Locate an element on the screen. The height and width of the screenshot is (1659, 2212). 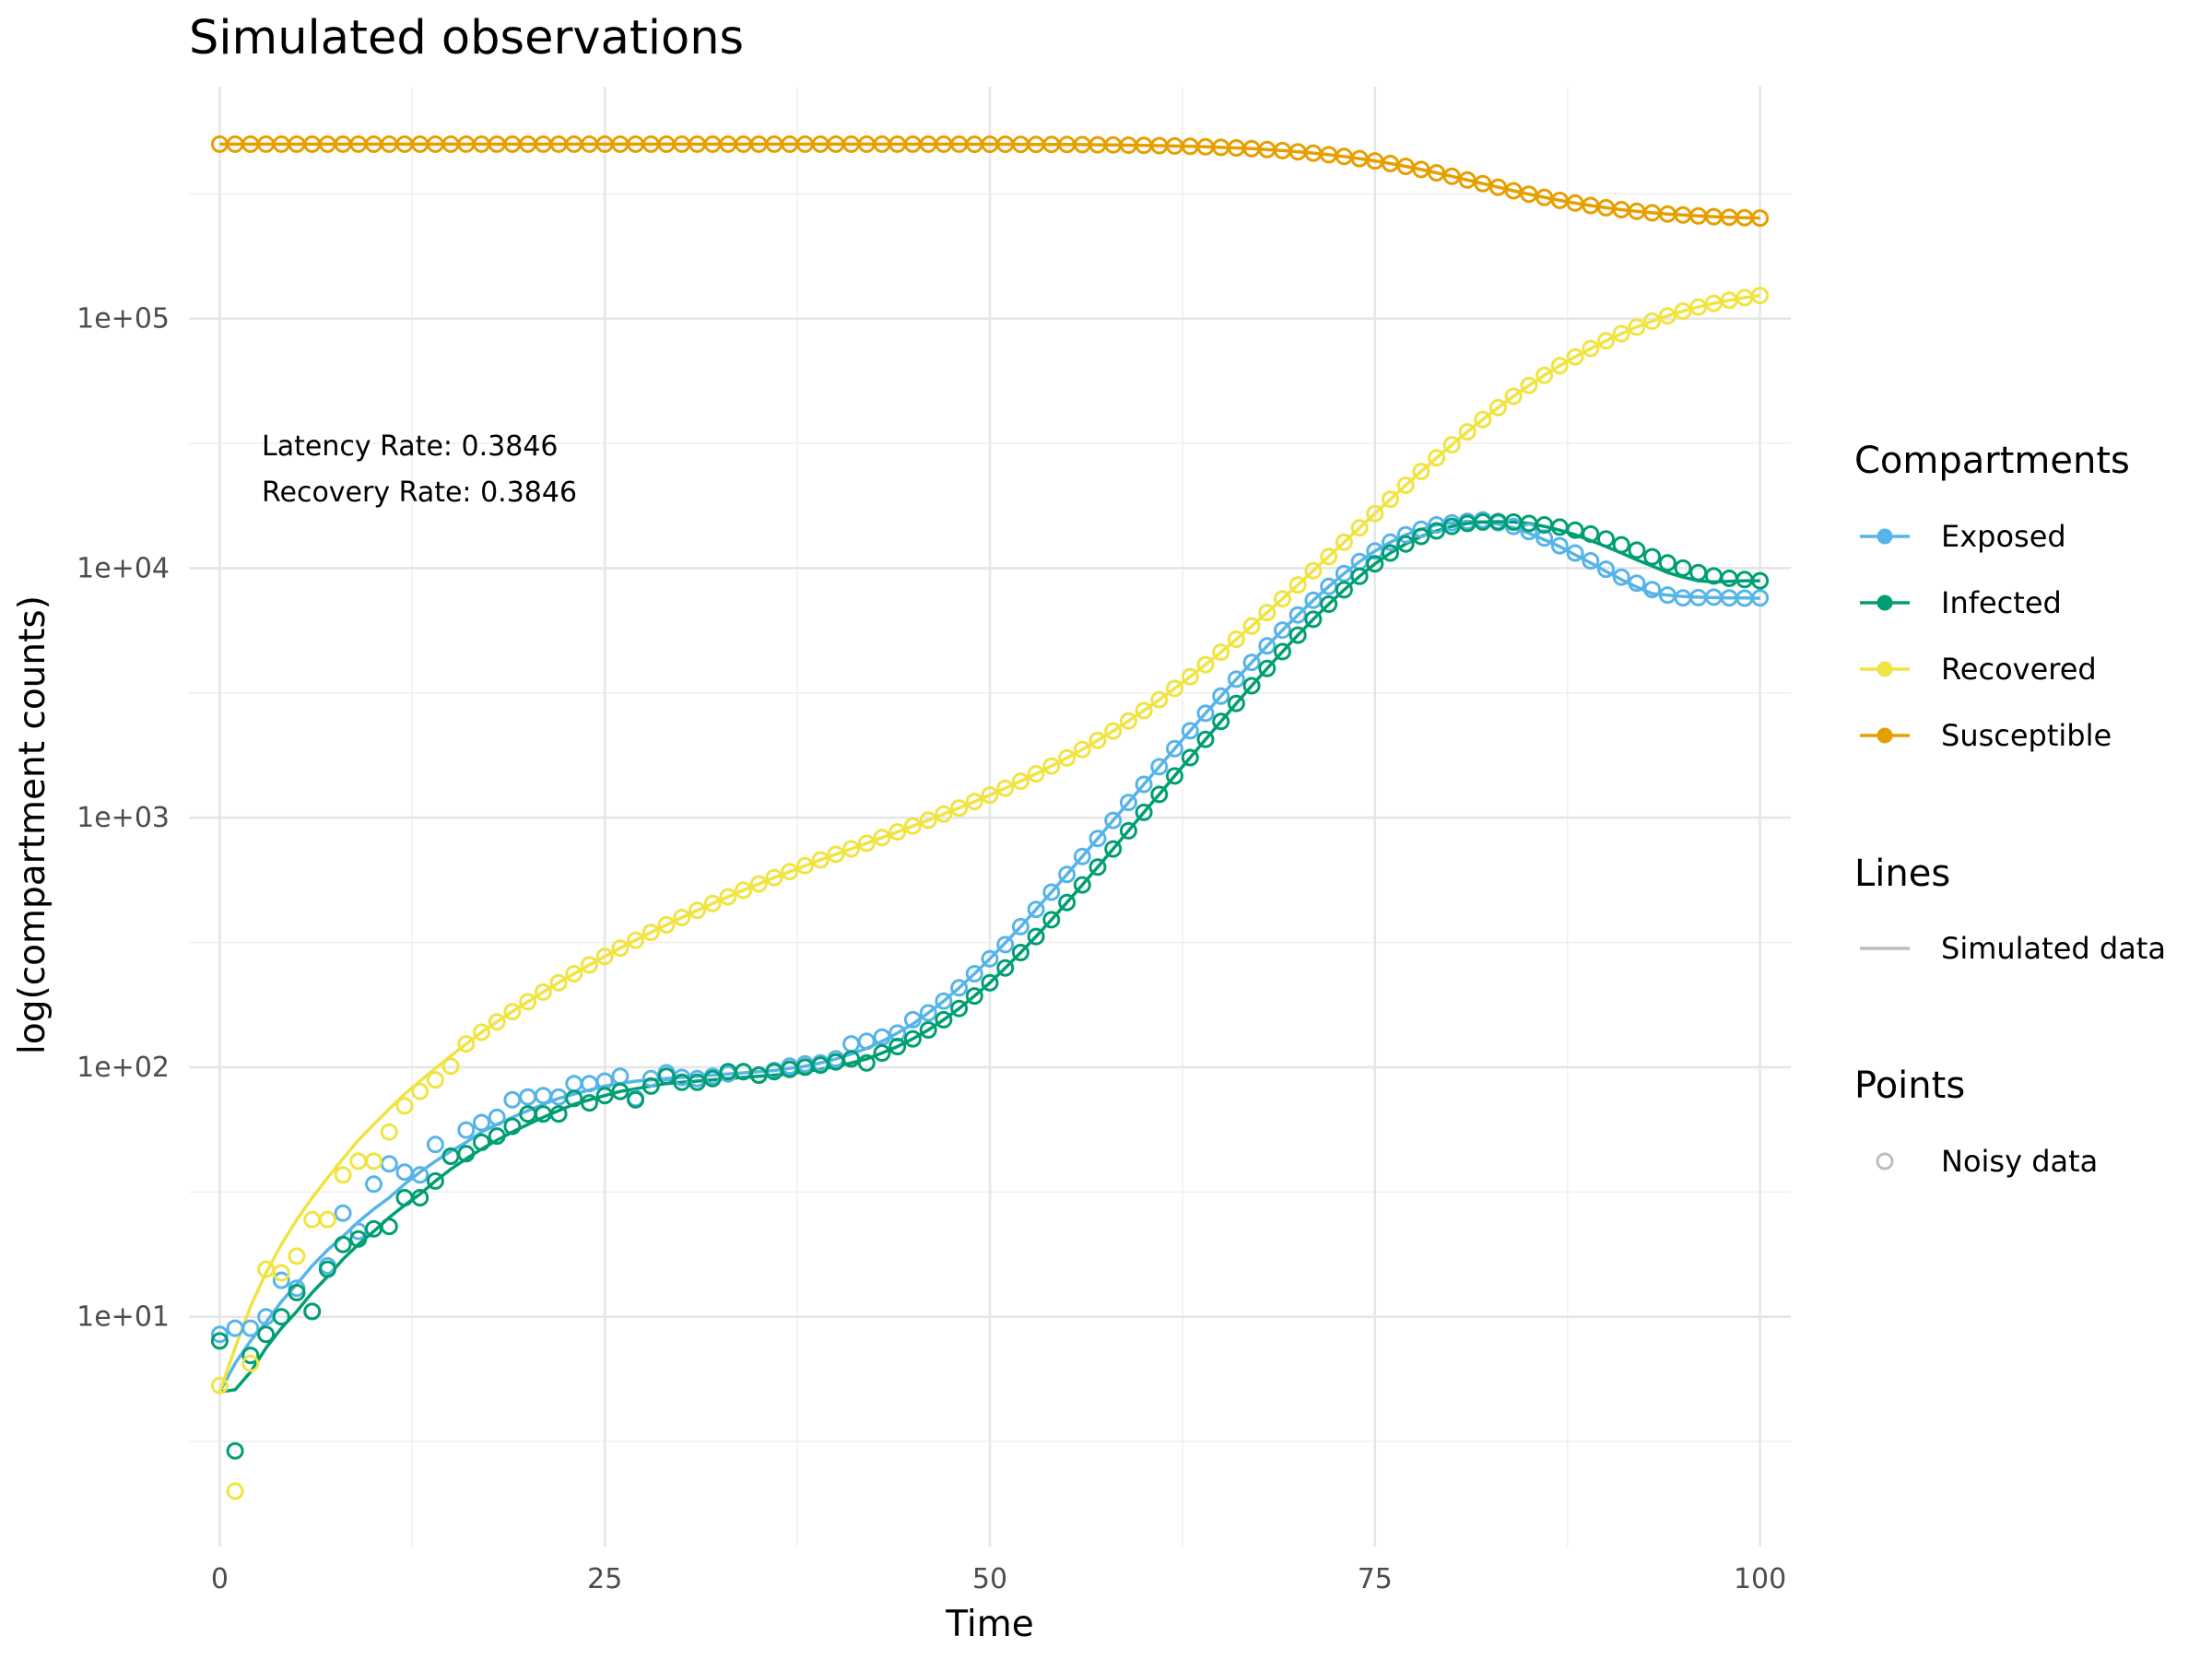
y-axis-ticks: 1e+01 1e+02 1e+03 1e+04 1e+05 is located at coordinates (123, 818).